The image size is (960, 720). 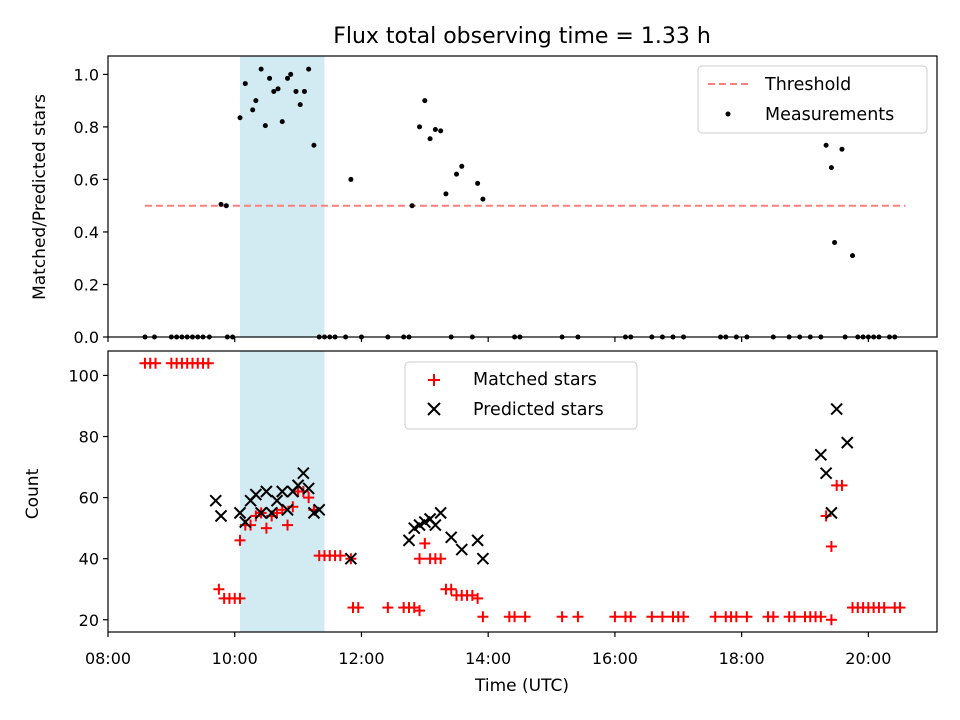 What do you see at coordinates (535, 380) in the screenshot?
I see `legend-matched-label: Matched stars` at bounding box center [535, 380].